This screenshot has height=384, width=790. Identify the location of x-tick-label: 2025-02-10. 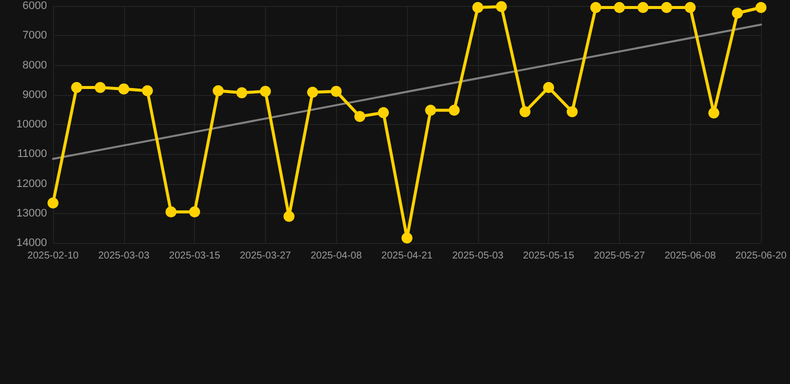
(53, 256).